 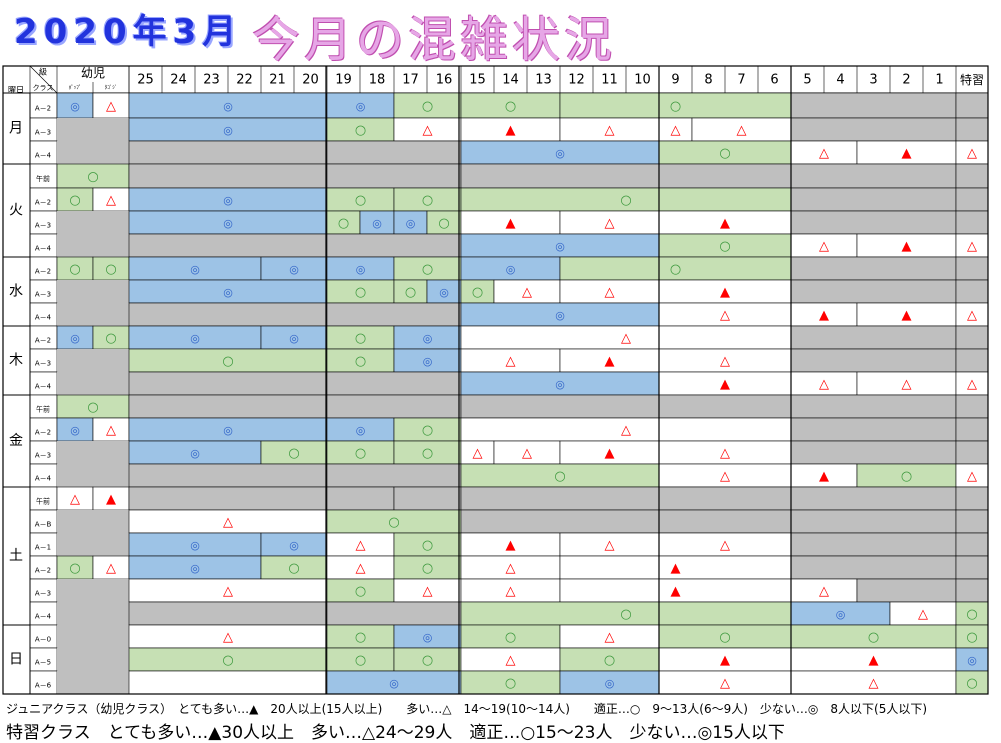 What do you see at coordinates (840, 80) in the screenshot?
I see `header-date-4: 4` at bounding box center [840, 80].